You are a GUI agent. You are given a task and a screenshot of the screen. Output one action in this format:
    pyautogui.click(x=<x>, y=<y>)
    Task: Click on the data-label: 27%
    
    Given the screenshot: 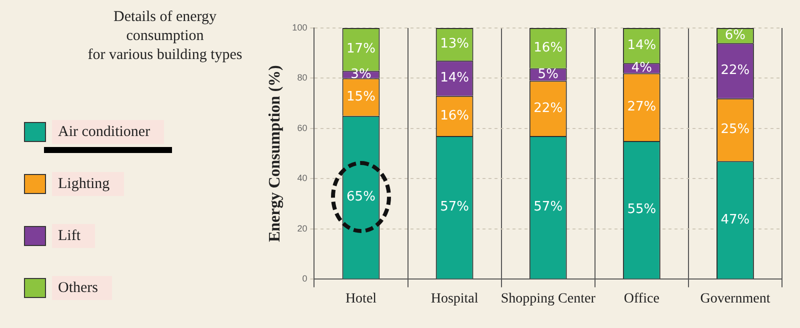 What is the action you would take?
    pyautogui.click(x=641, y=107)
    